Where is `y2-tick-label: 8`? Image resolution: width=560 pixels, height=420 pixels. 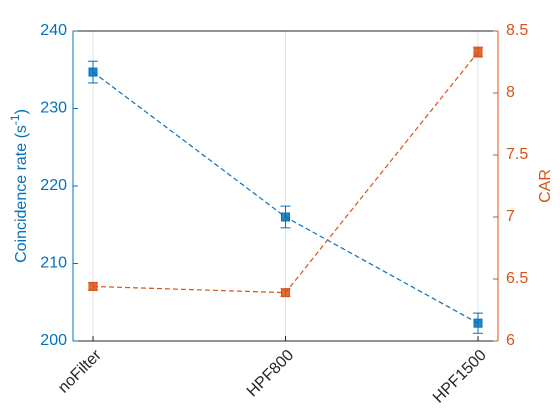 y2-tick-label: 8 is located at coordinates (510, 92).